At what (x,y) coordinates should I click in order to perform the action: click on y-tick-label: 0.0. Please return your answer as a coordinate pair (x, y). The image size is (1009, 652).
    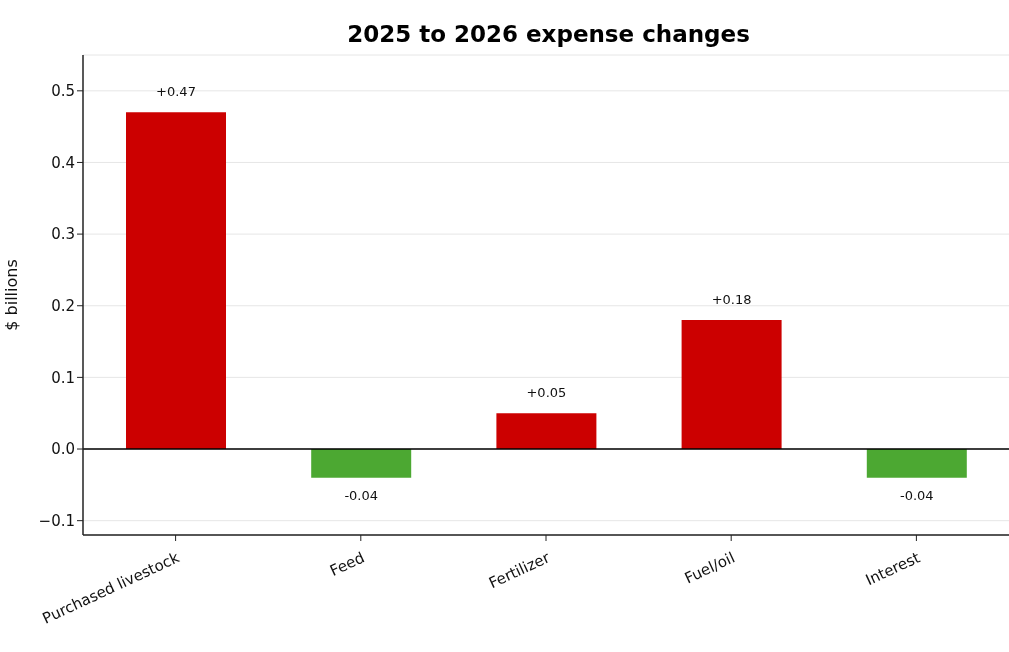
    Looking at the image, I should click on (63, 449).